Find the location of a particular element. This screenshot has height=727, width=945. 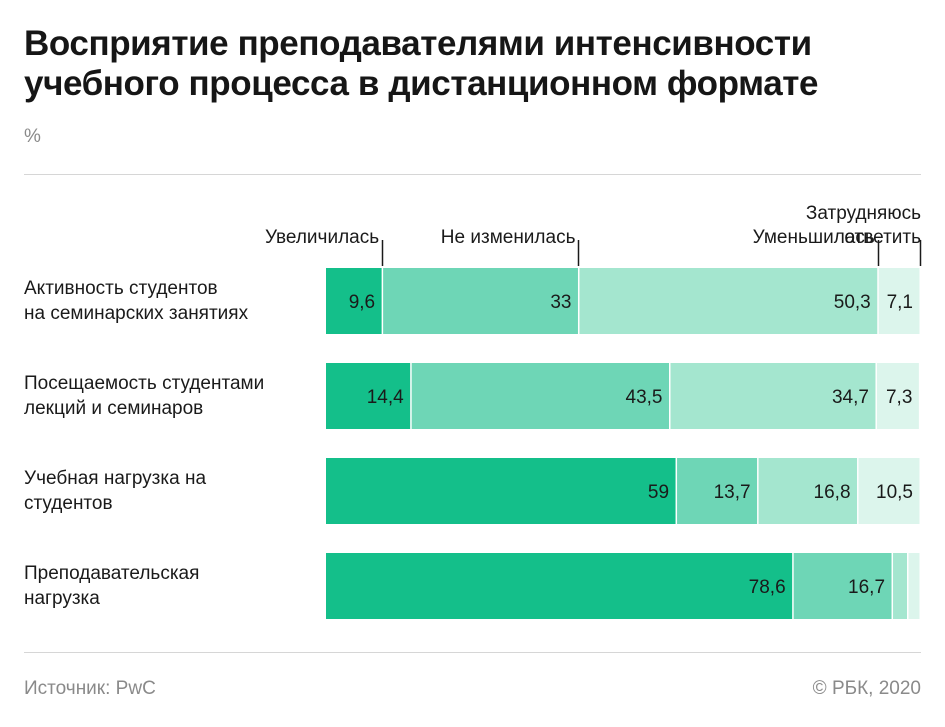

copyright-note: © РБК, 2020 is located at coordinates (866, 688).